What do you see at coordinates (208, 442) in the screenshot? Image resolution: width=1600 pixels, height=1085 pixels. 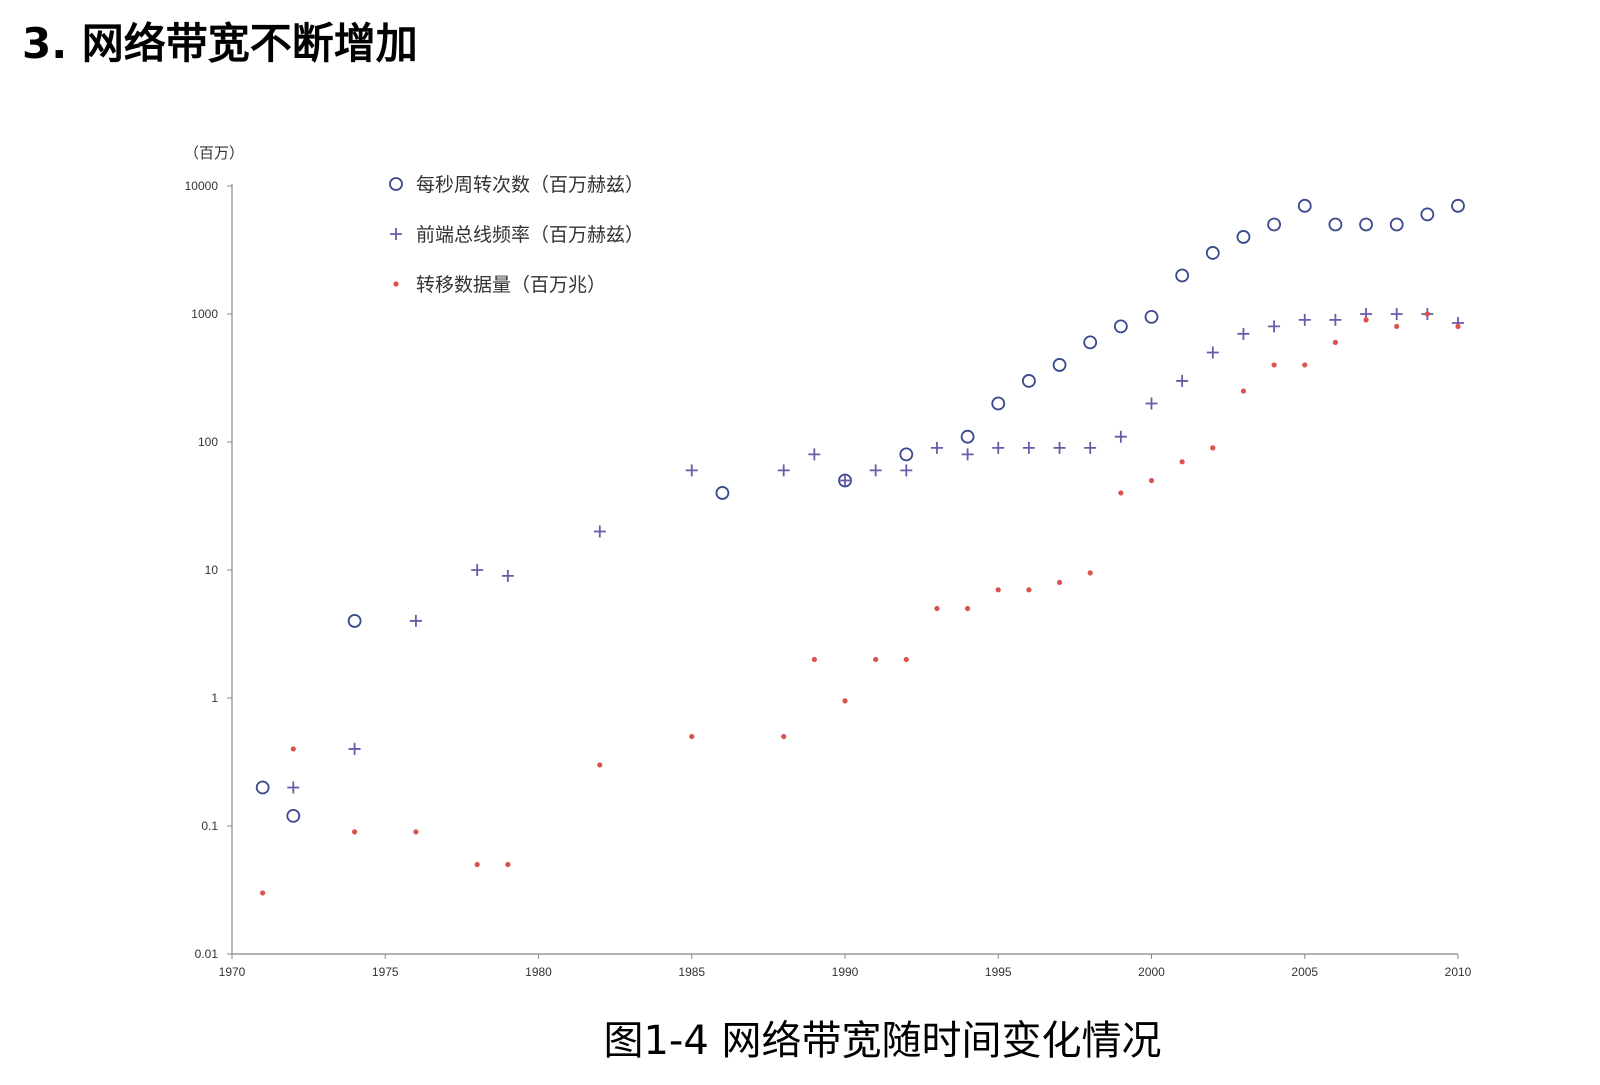 I see `y-tick-label: 100` at bounding box center [208, 442].